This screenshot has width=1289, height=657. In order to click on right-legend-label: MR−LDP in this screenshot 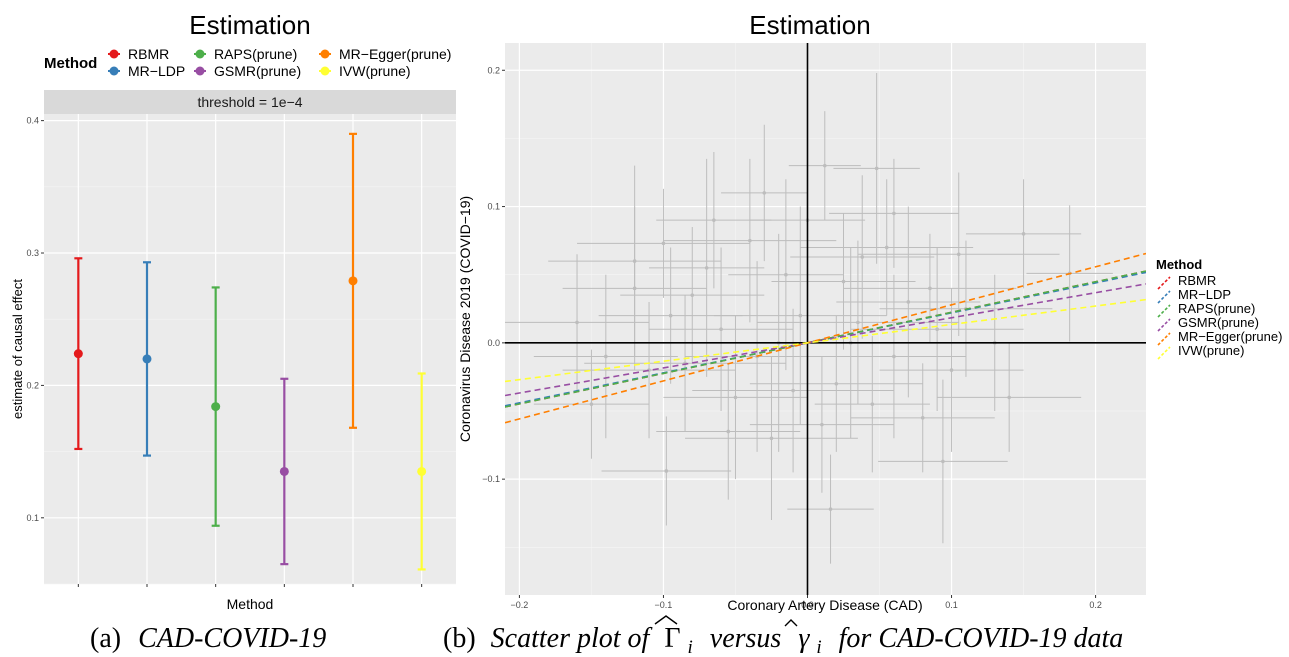, I will do `click(1204, 294)`.